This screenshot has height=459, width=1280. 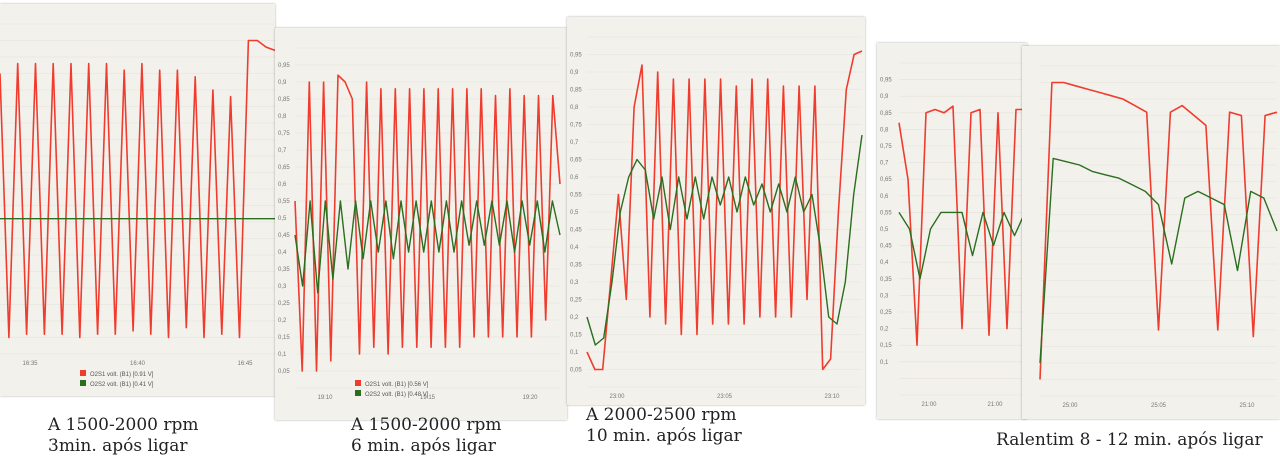 What do you see at coordinates (530, 398) in the screenshot?
I see `x-tick-label: 19:20` at bounding box center [530, 398].